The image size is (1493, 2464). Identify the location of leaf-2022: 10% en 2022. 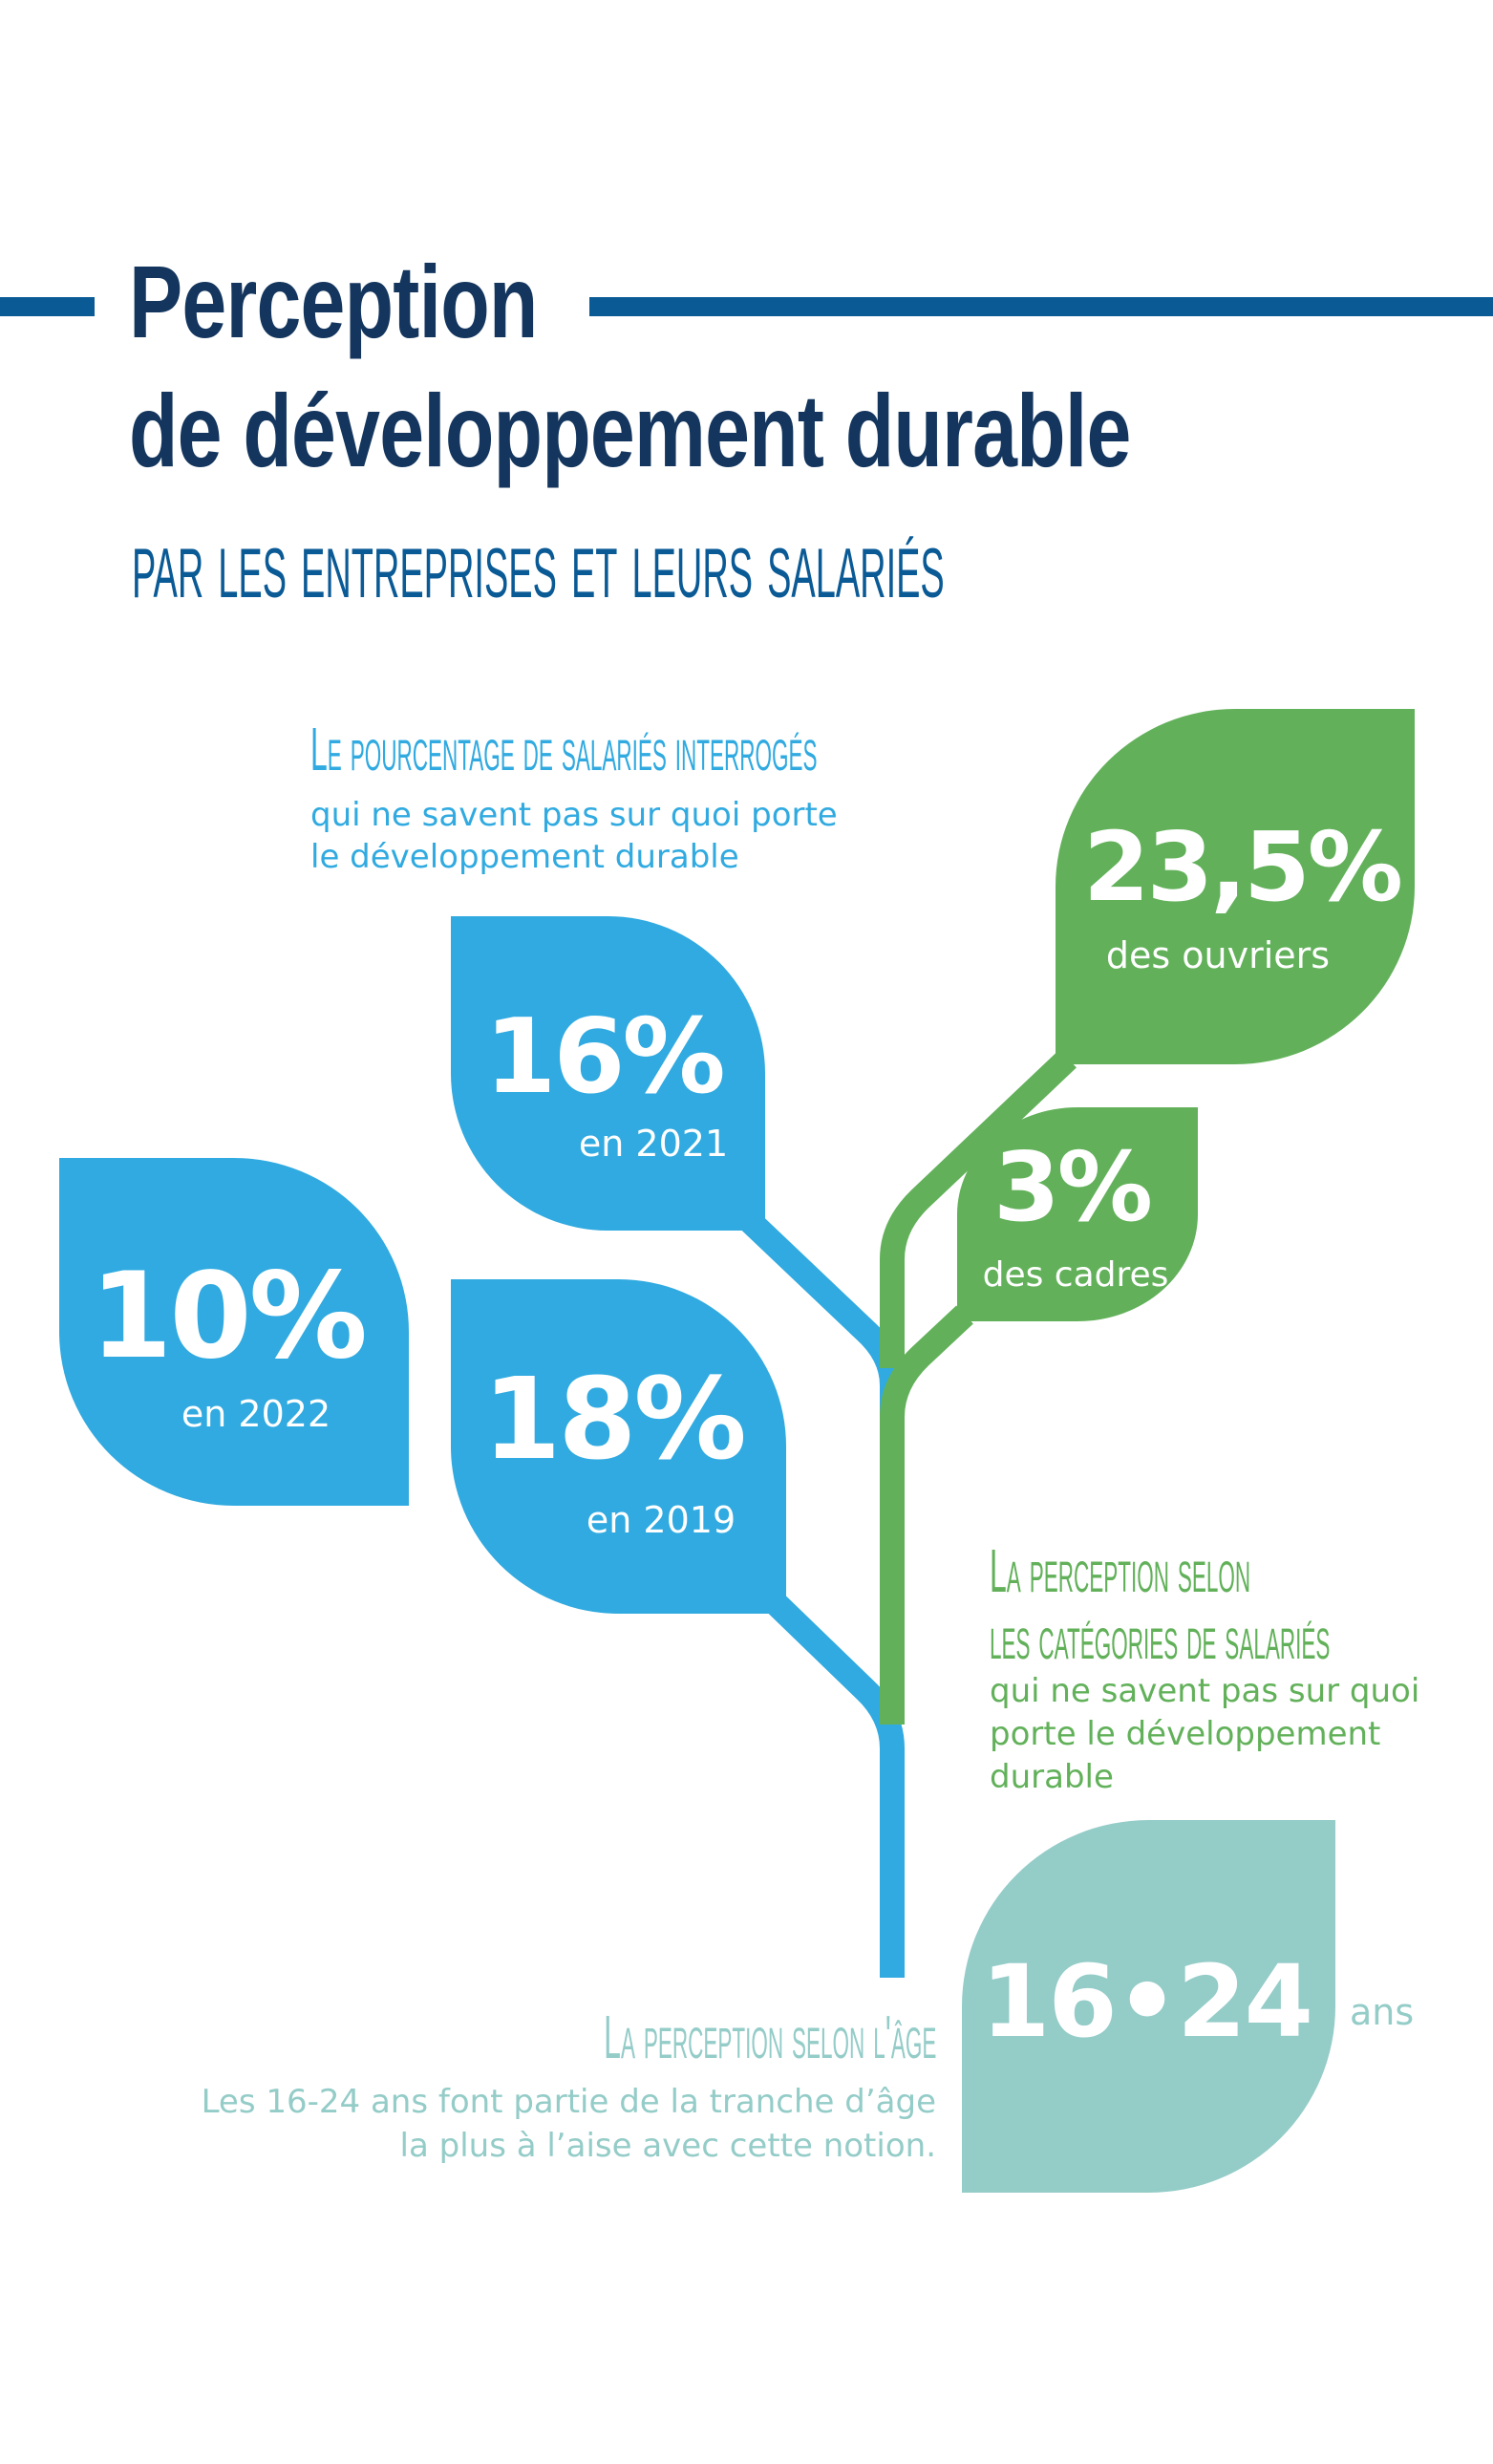
(234, 1332).